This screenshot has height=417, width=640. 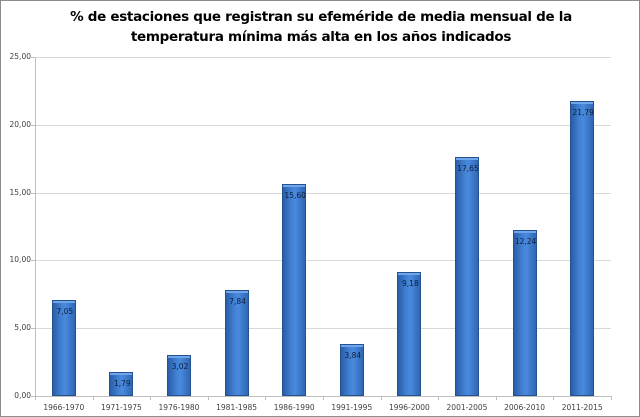 I want to click on bar-2001-2005: 17,65, so click(x=467, y=276).